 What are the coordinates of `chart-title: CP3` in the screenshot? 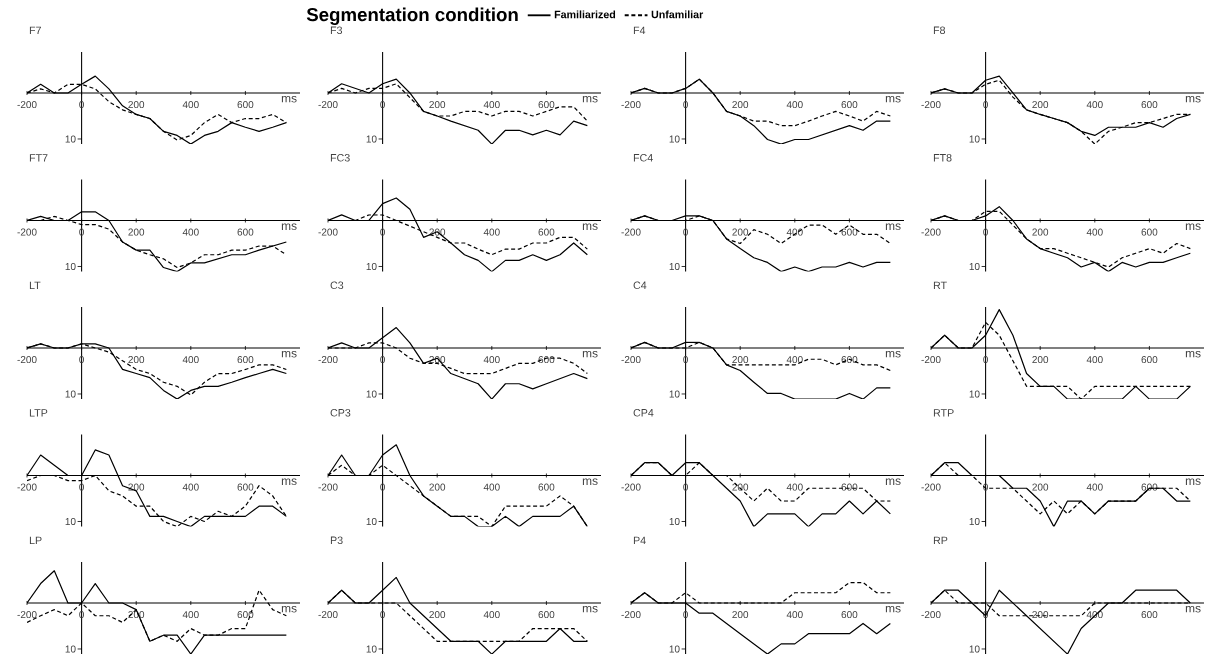 It's located at (340, 413).